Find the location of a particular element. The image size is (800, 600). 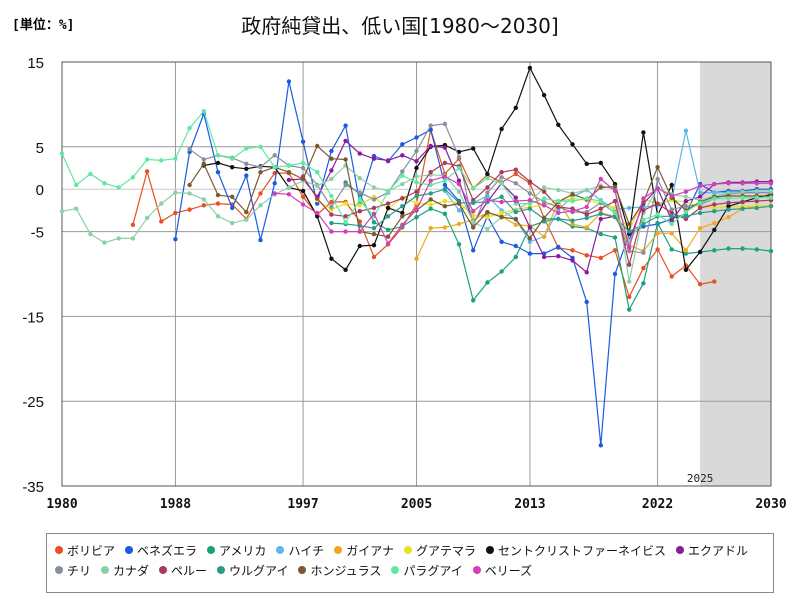

x-tick-label: 2030 is located at coordinates (770, 504).